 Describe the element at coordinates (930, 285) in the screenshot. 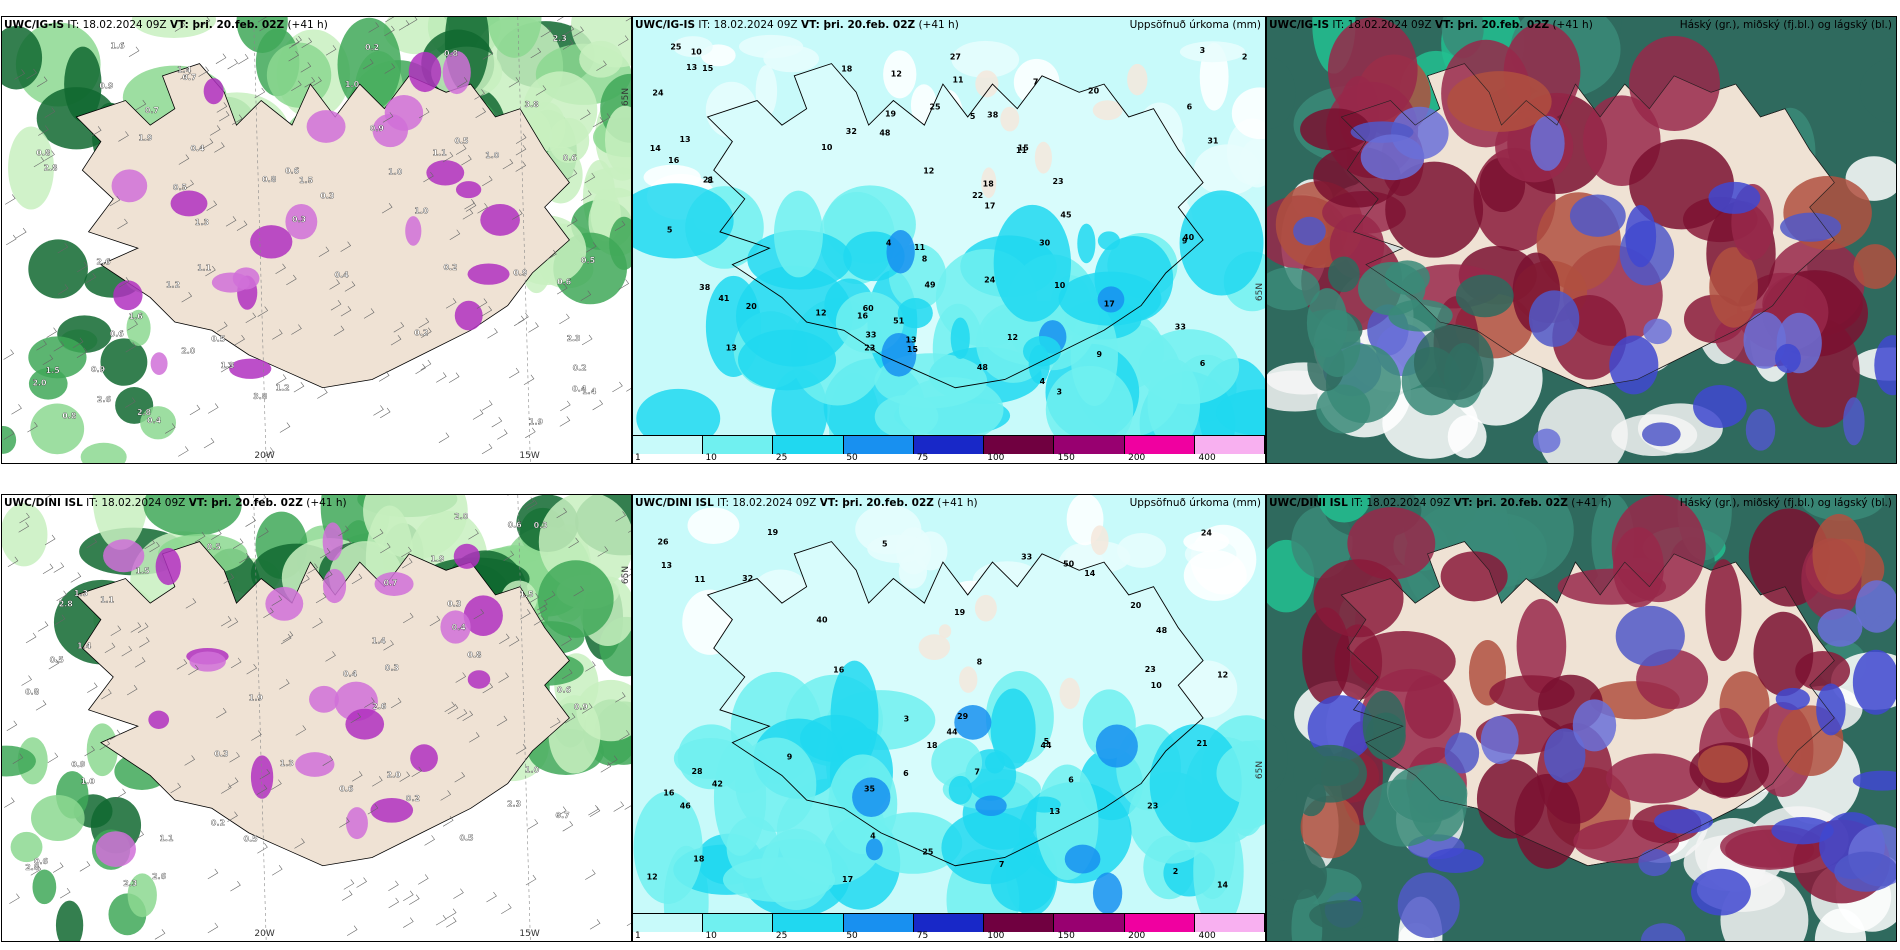

I see `precip-value: 49` at that location.